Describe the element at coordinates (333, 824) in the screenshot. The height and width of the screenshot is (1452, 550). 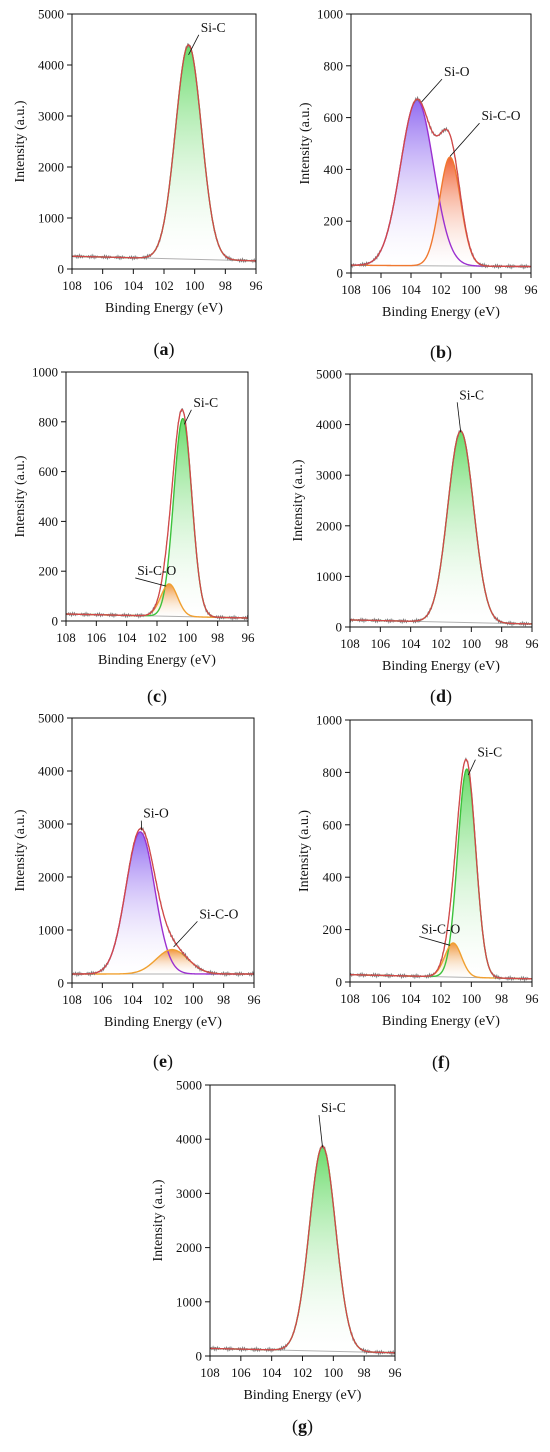
I see `y-tick-label: 600` at that location.